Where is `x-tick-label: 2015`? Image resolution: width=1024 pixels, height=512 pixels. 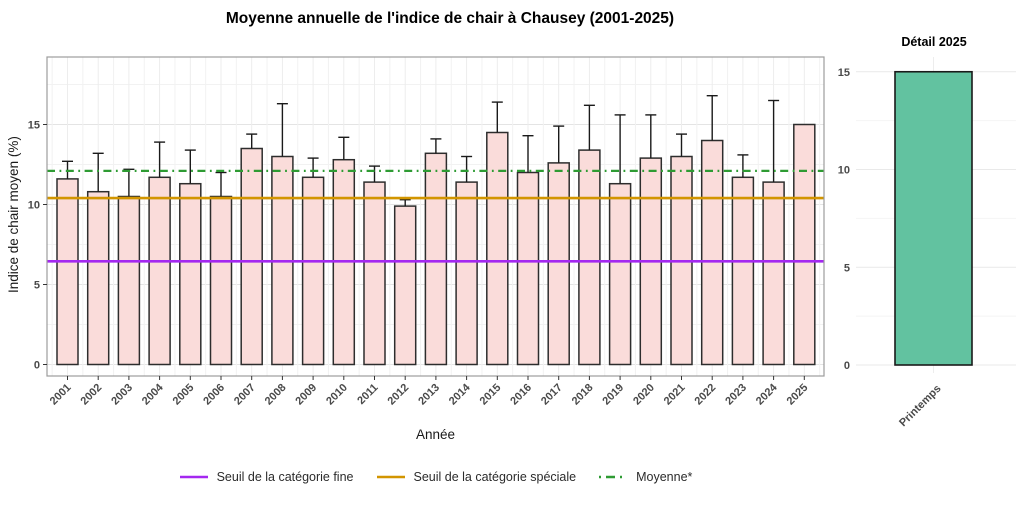
x-tick-label: 2015 is located at coordinates (491, 395).